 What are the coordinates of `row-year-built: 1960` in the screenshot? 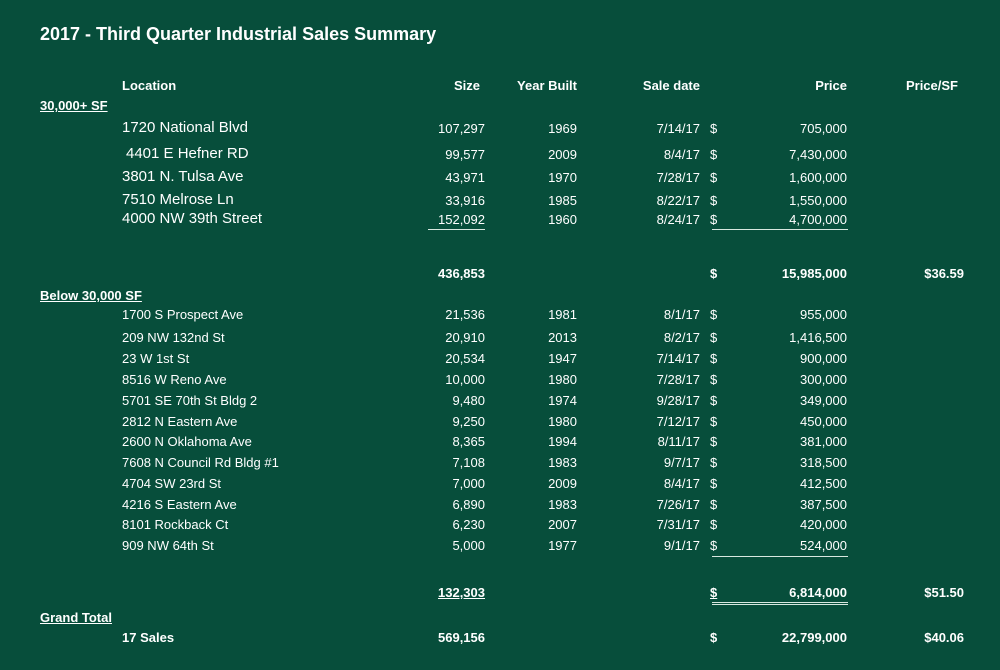 It's located at (562, 219).